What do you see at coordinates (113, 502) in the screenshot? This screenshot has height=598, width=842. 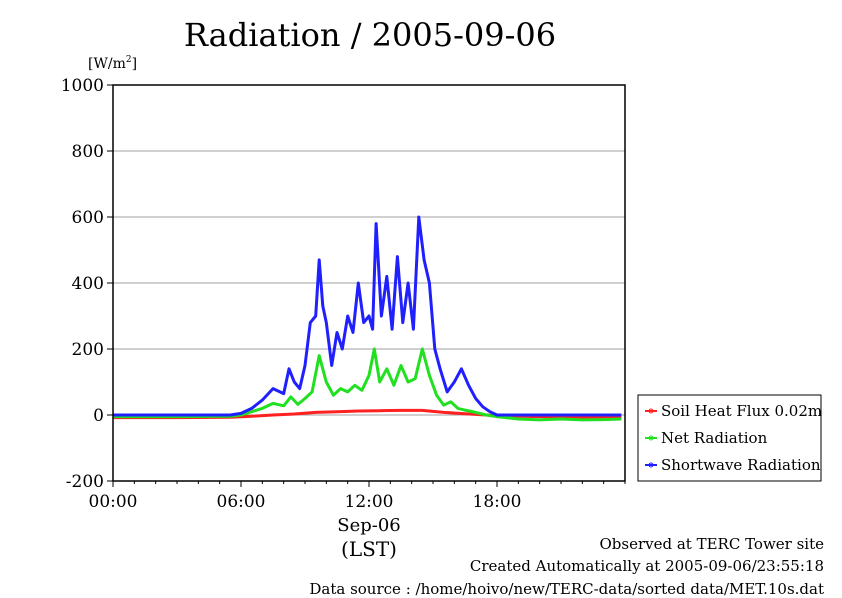 I see `x-tick-label: 00:00` at bounding box center [113, 502].